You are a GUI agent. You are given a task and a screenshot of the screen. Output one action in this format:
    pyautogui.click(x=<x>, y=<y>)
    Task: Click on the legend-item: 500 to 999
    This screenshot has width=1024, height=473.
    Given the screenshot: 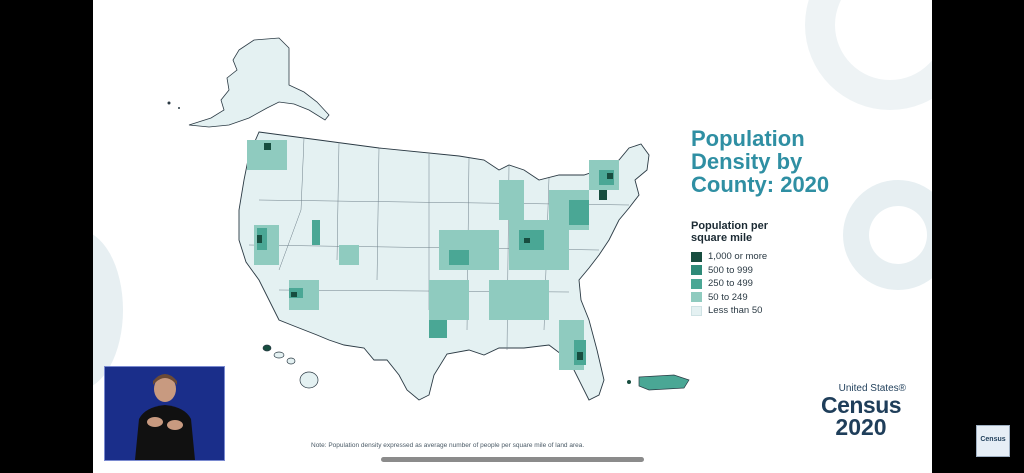 What is the action you would take?
    pyautogui.click(x=771, y=271)
    